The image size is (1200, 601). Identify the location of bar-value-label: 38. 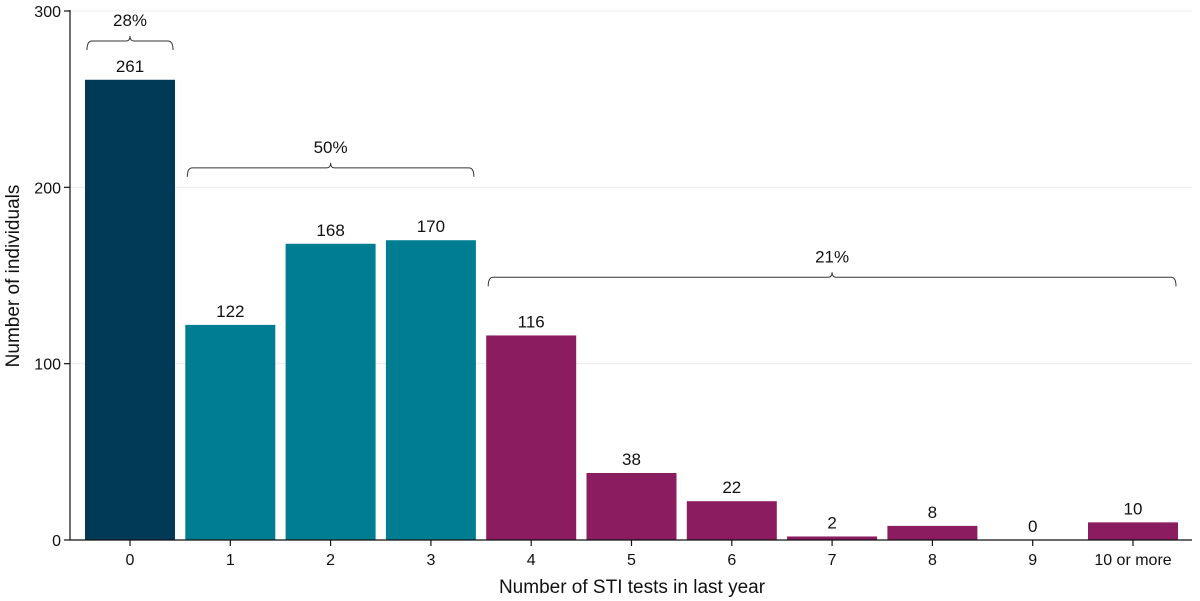
(631, 459).